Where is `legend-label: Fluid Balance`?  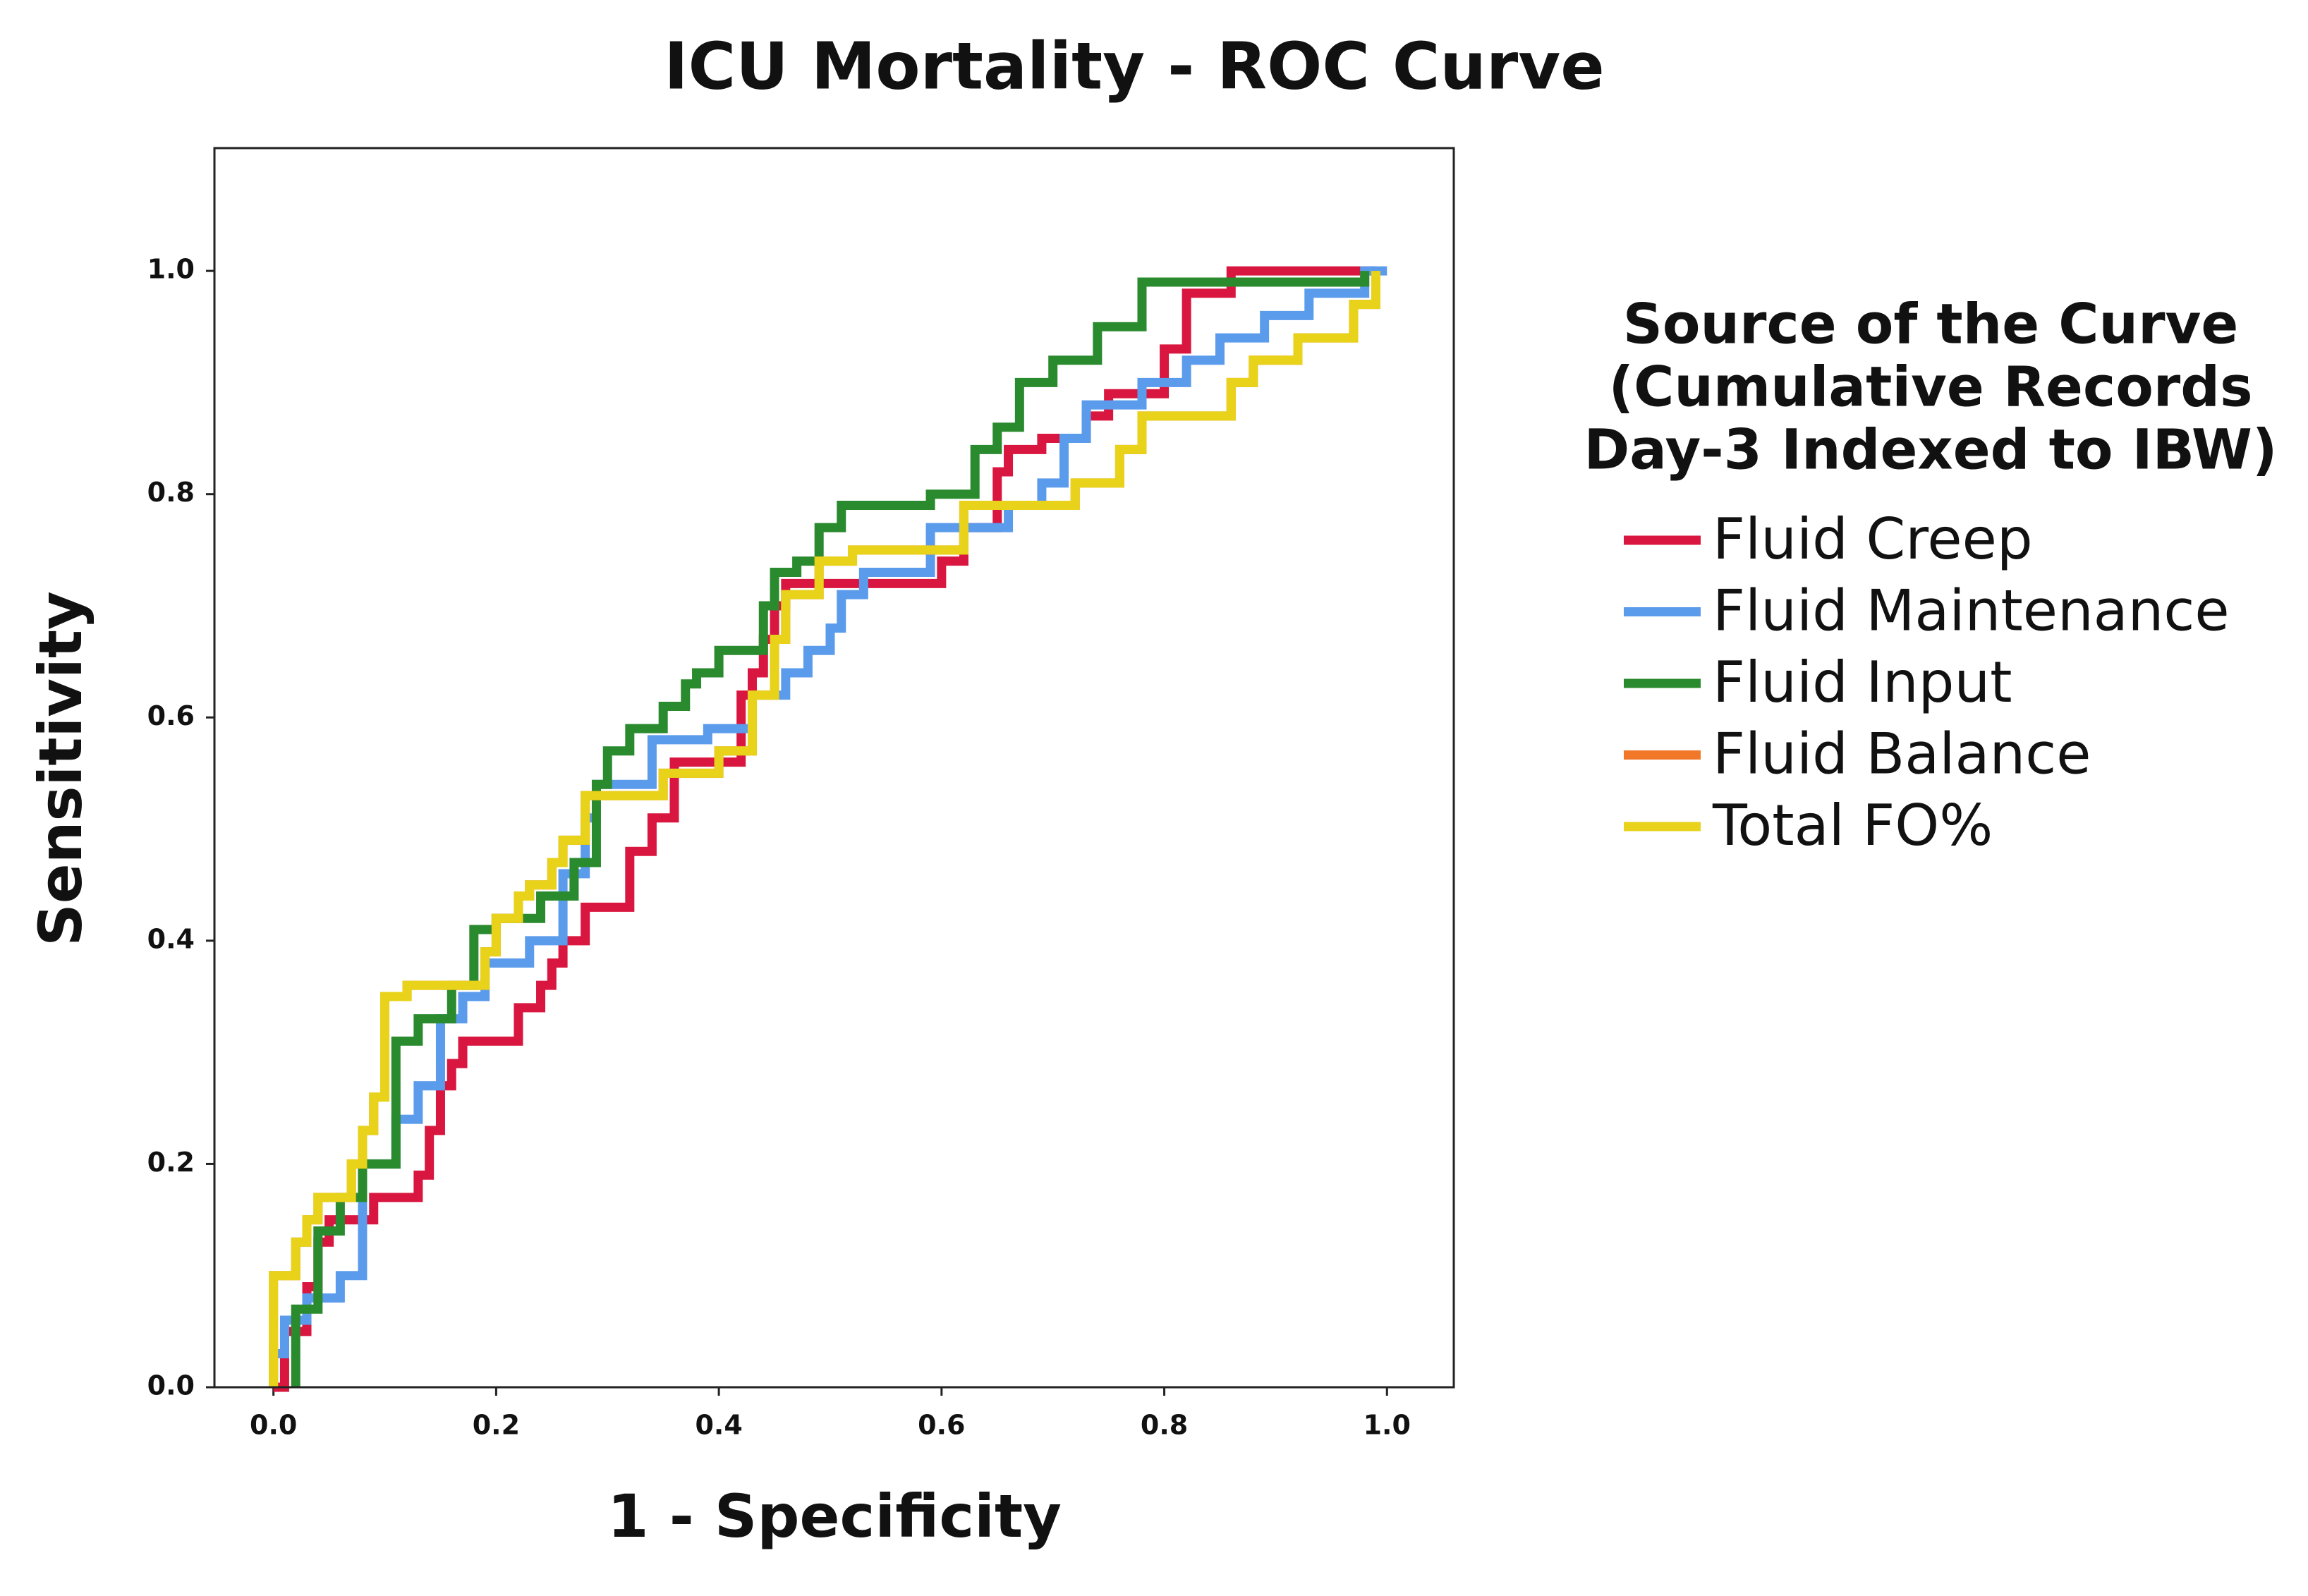 legend-label: Fluid Balance is located at coordinates (1902, 754).